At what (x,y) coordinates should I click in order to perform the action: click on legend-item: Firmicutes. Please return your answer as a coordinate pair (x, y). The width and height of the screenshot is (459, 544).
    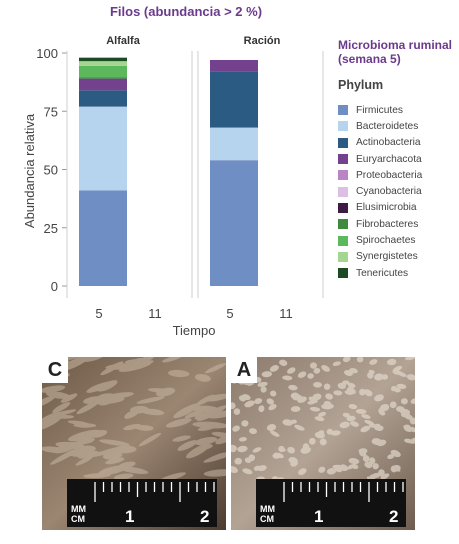
    Looking at the image, I should click on (397, 110).